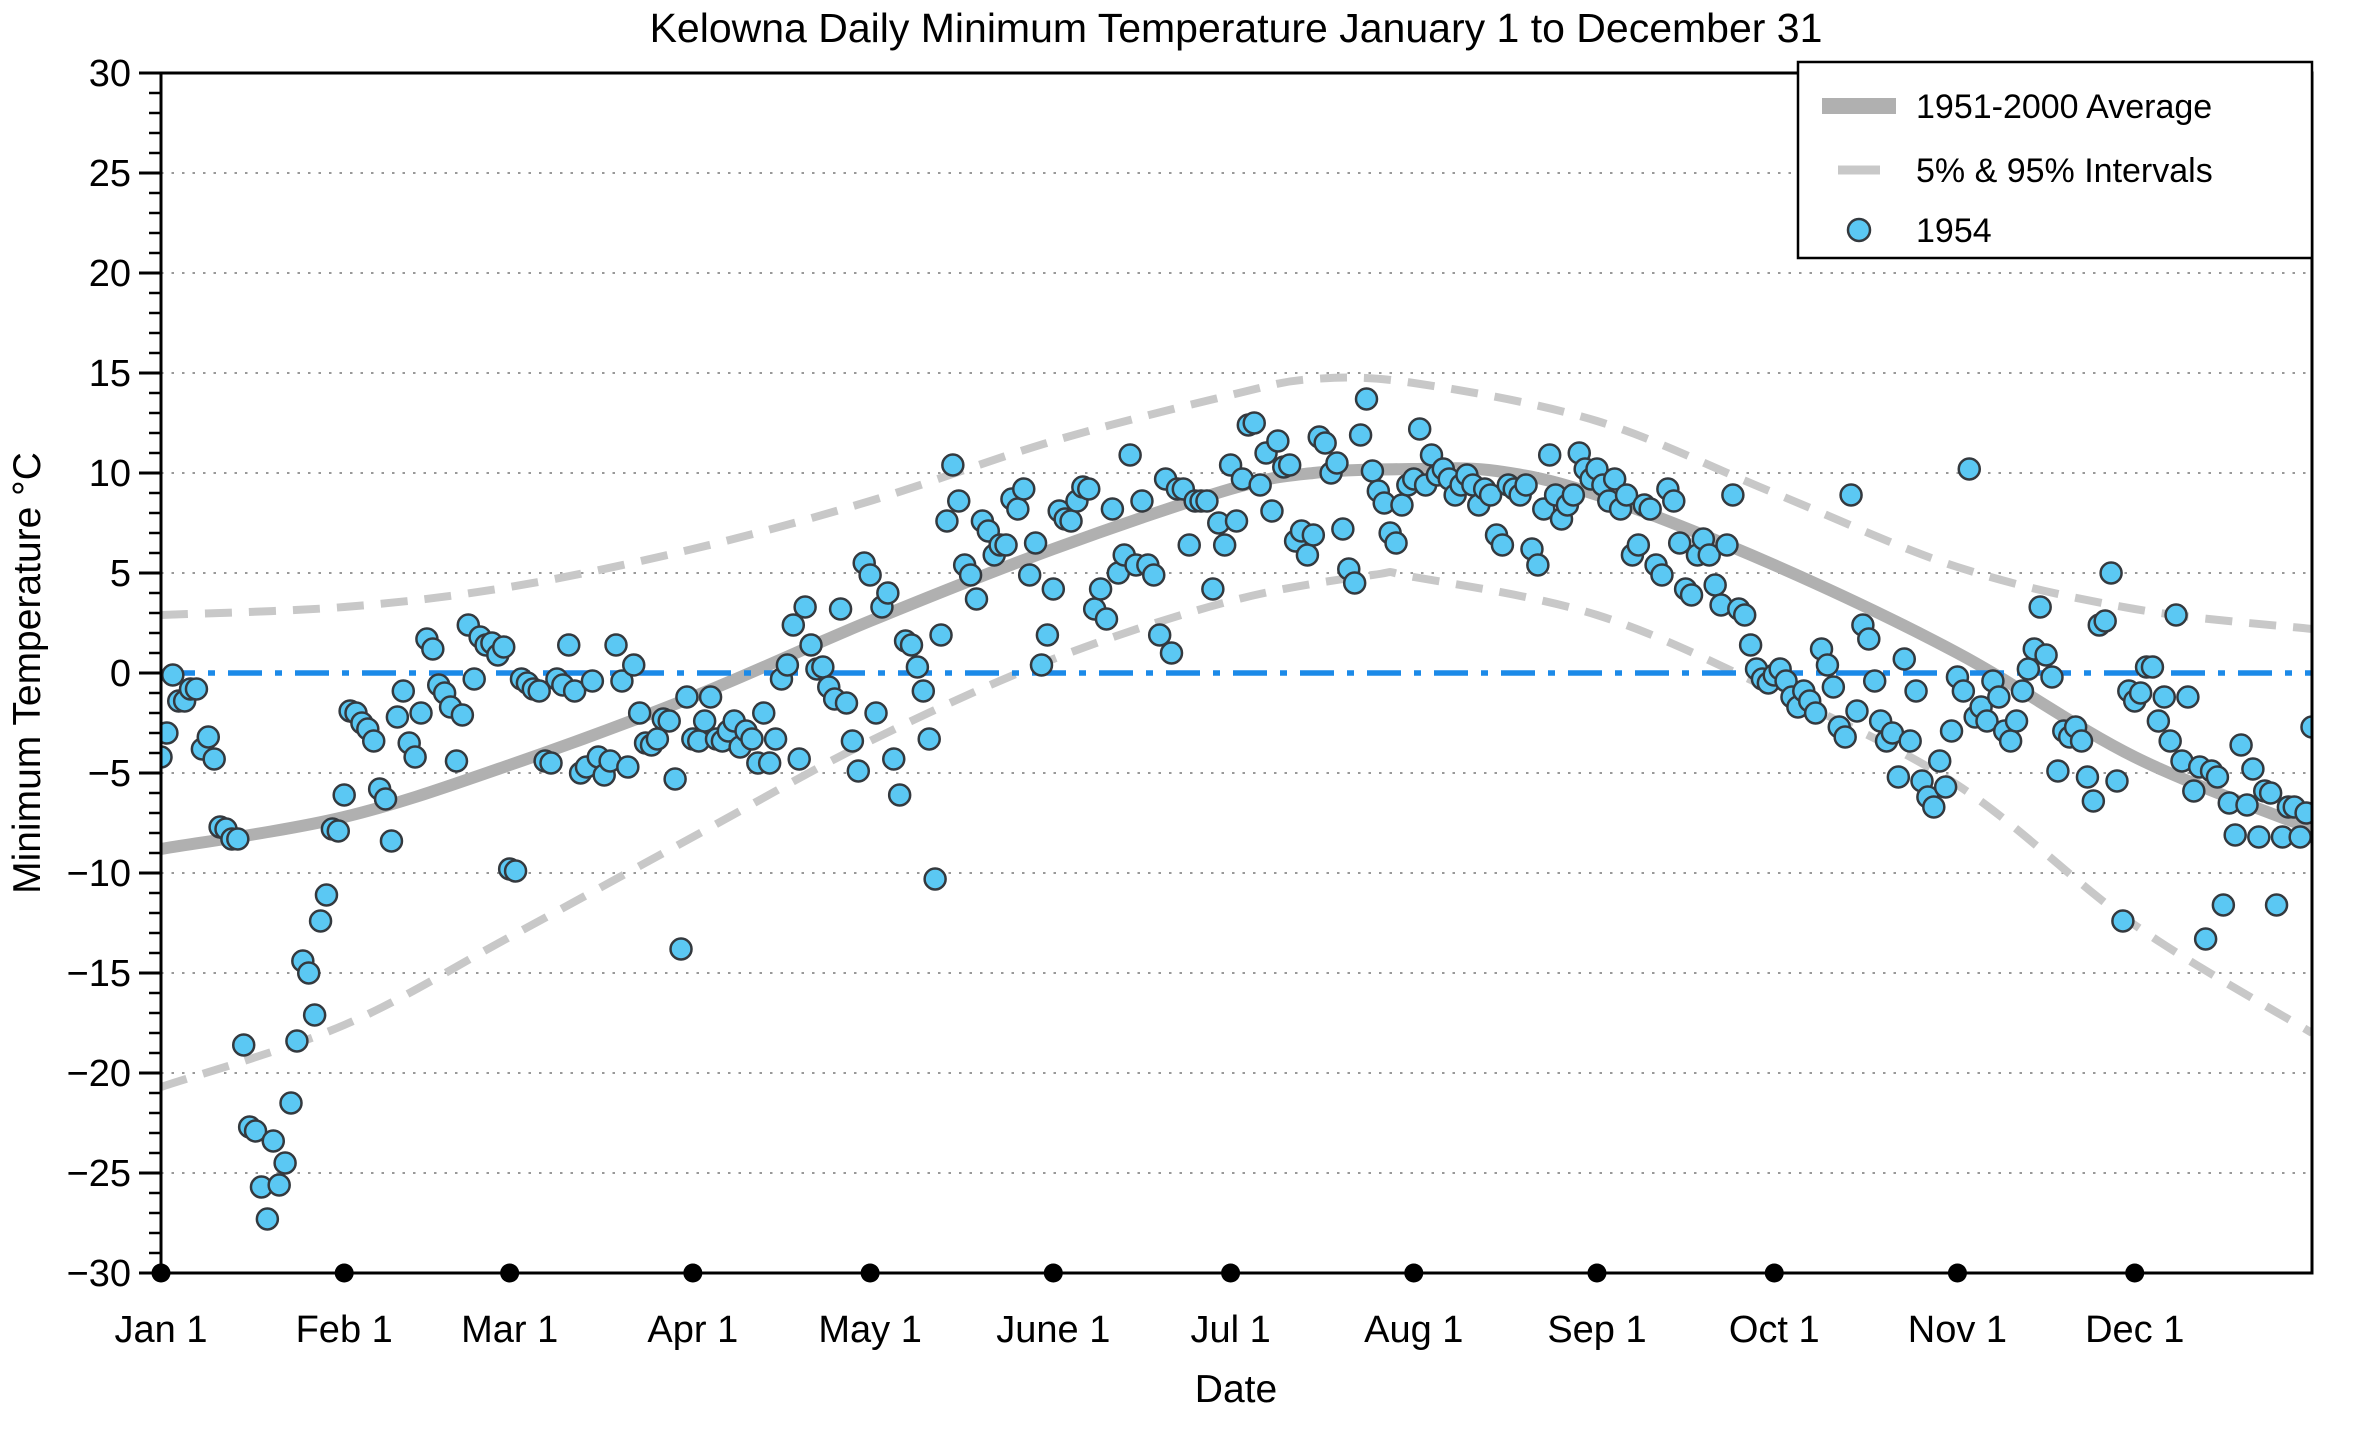  Describe the element at coordinates (1859, 230) in the screenshot. I see `scatter-marker-swatch` at that location.